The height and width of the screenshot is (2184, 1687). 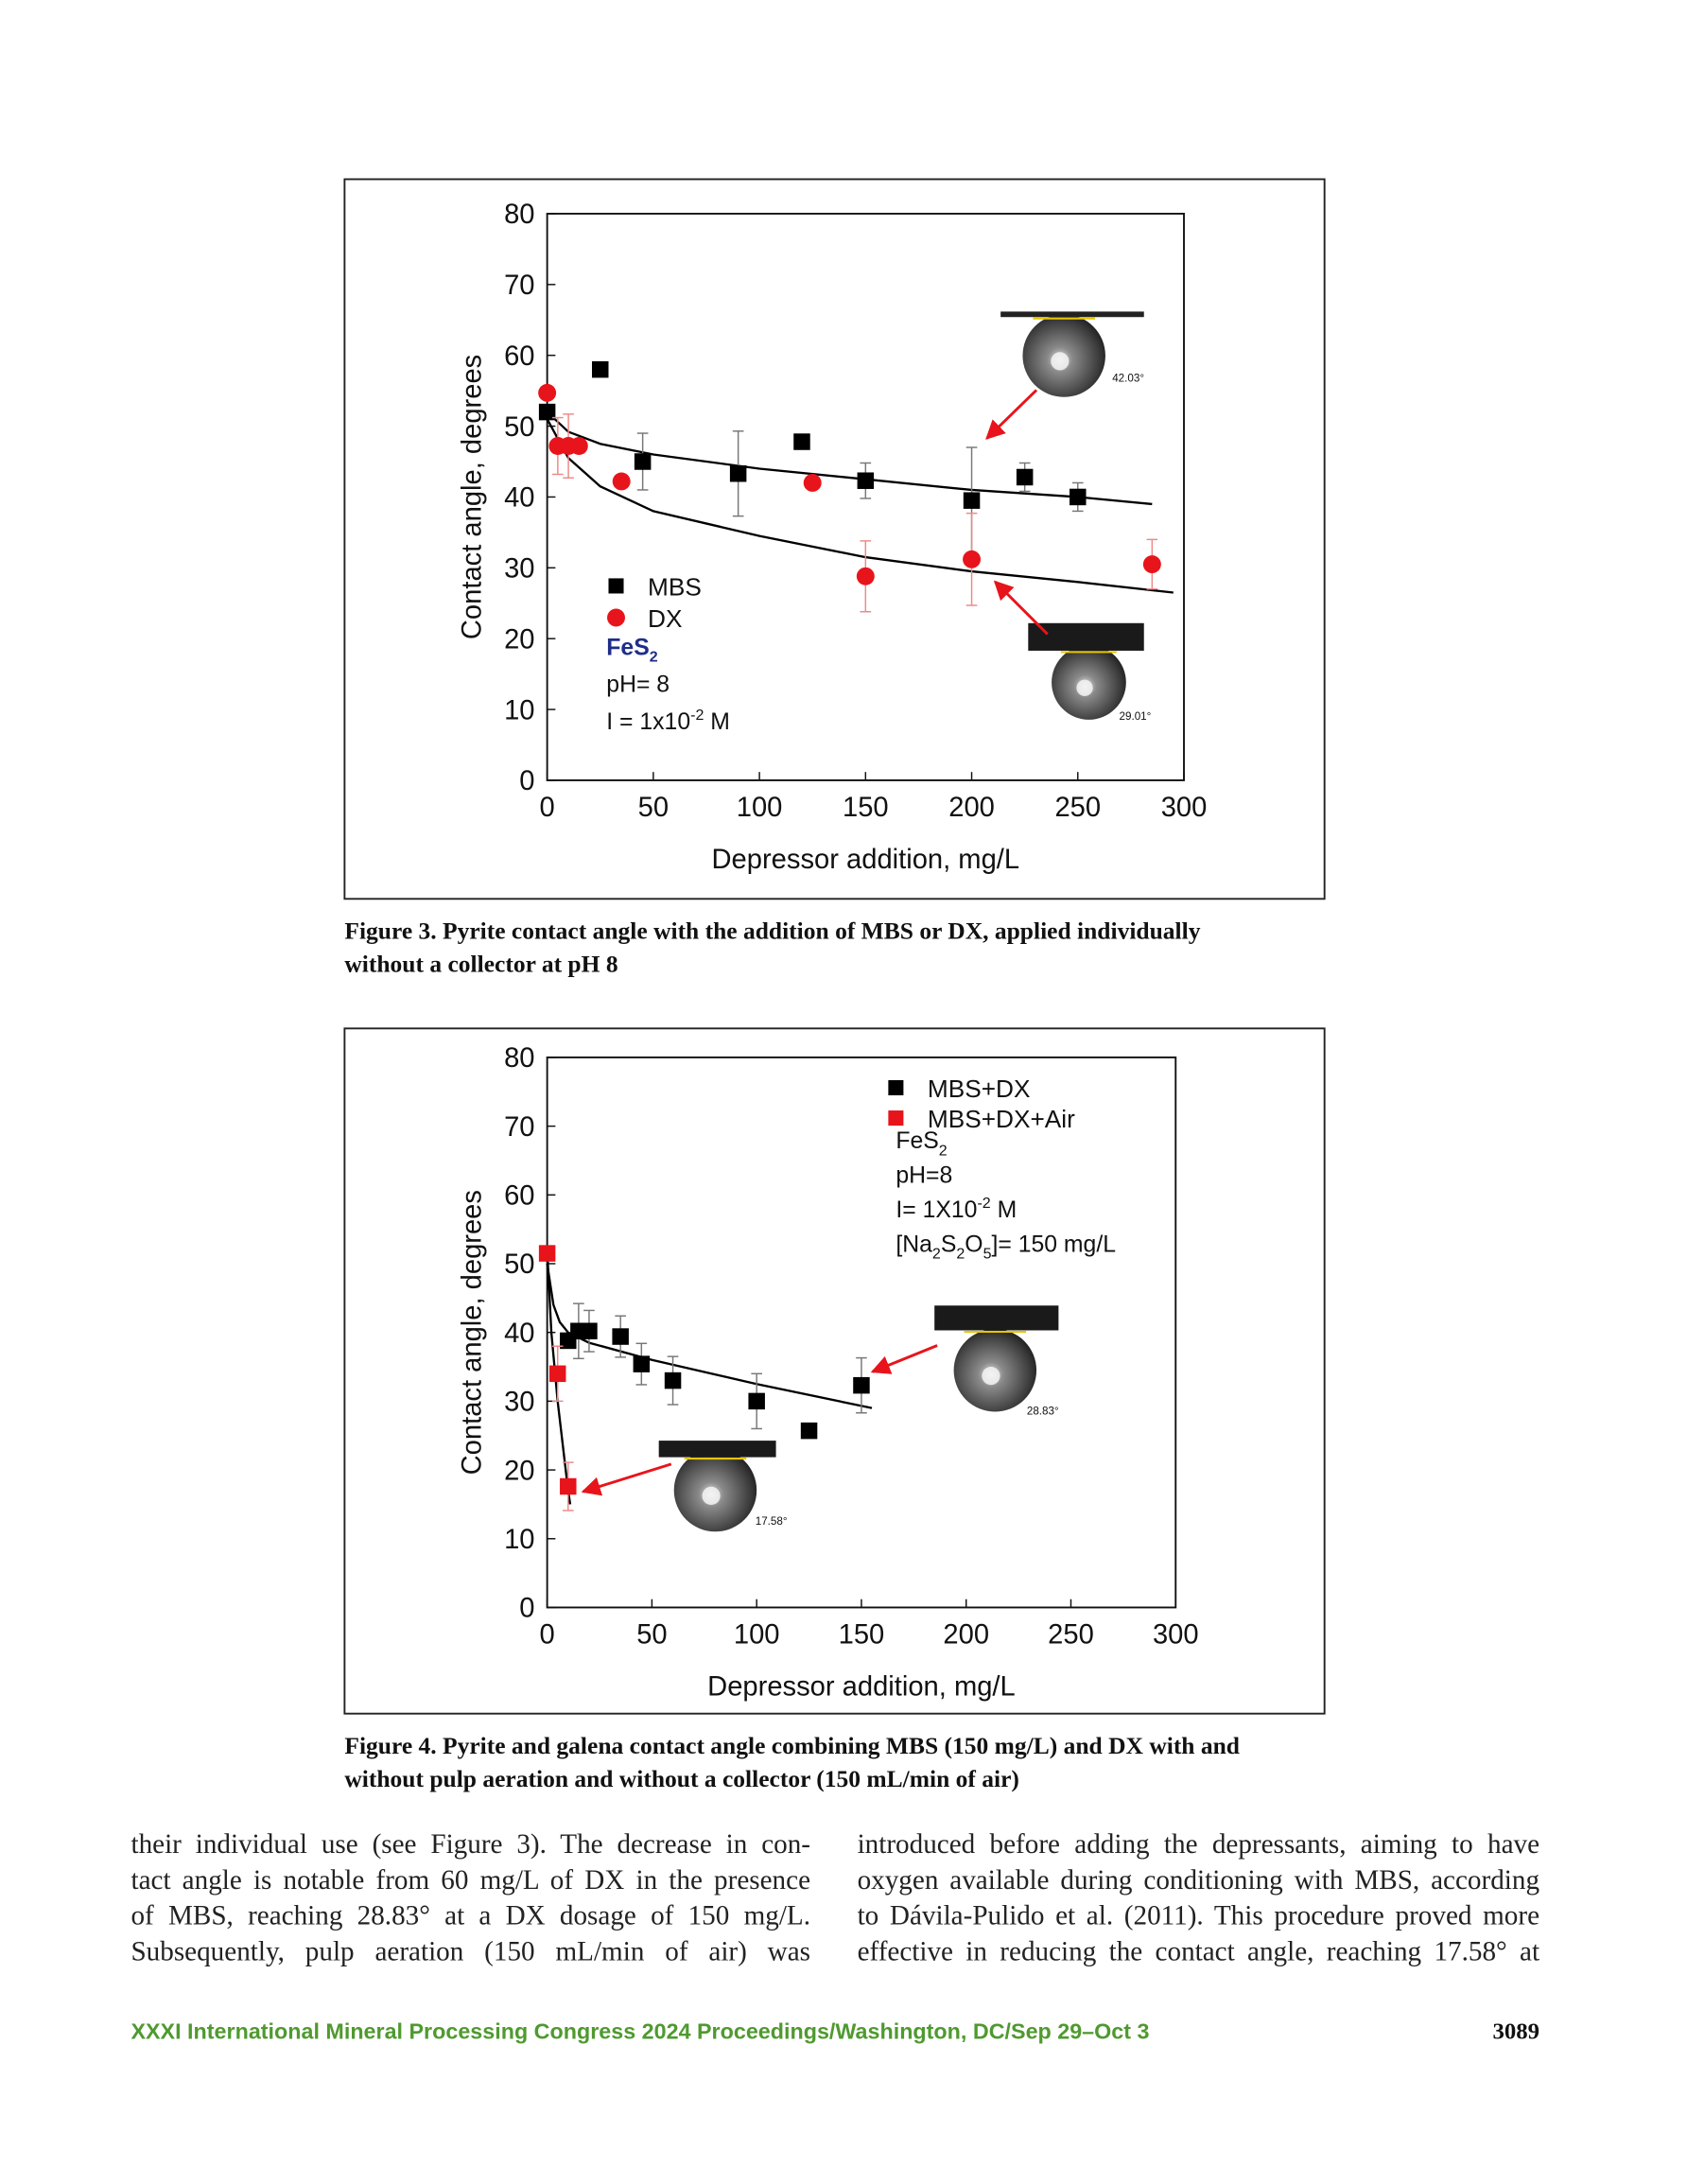 I want to click on page-number: 3089, so click(x=1516, y=2032).